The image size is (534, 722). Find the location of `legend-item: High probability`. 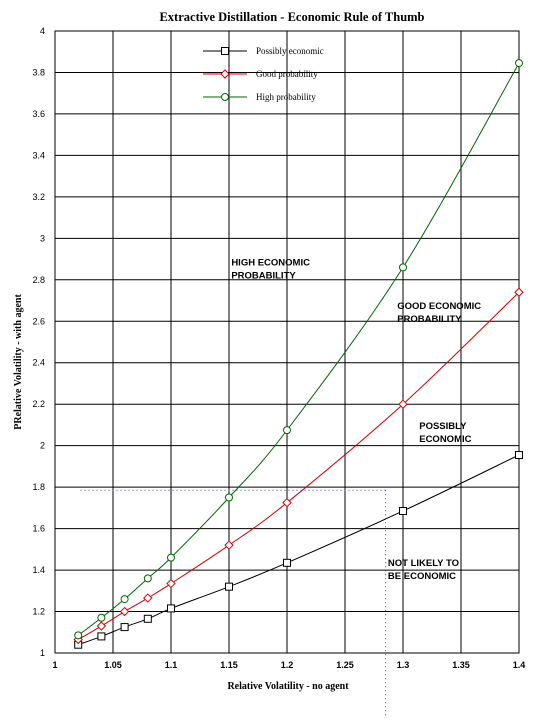

legend-item: High probability is located at coordinates (259, 97).